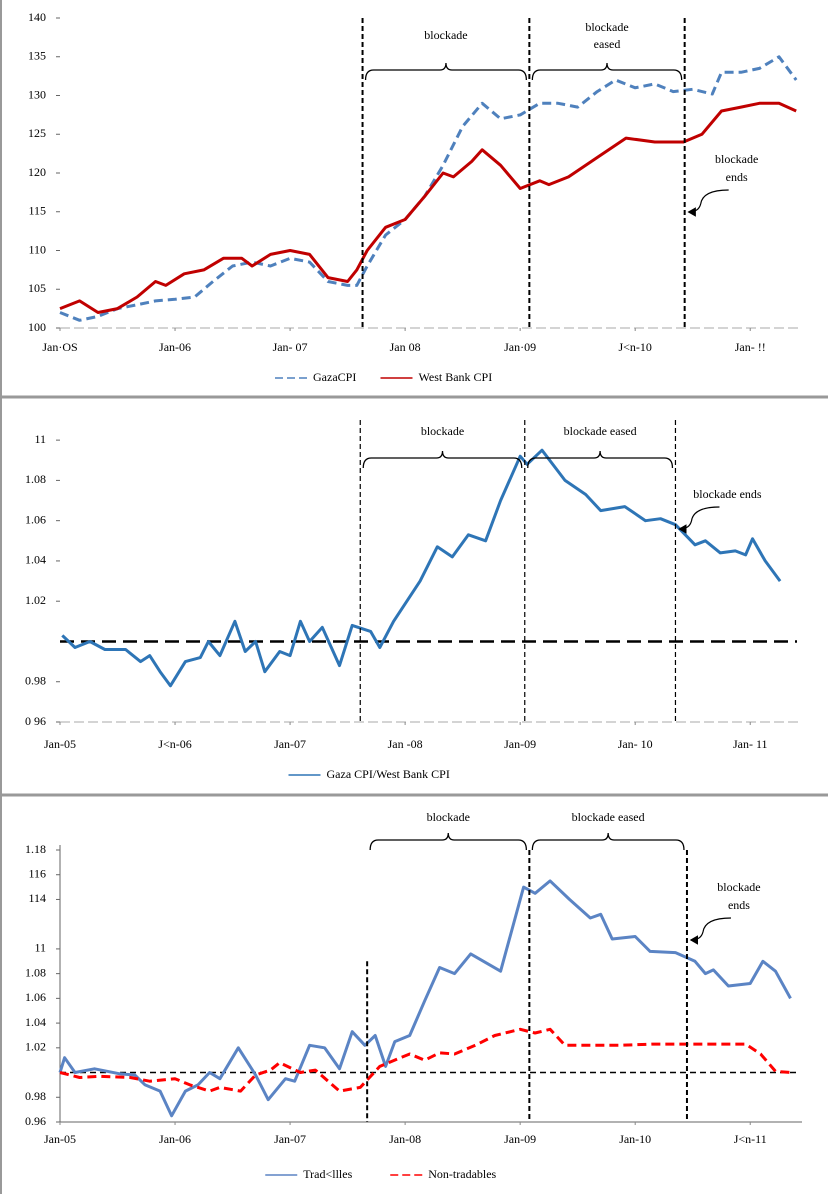 The height and width of the screenshot is (1194, 828). What do you see at coordinates (59, 347) in the screenshot?
I see `x-tick-label: Jan·OS` at bounding box center [59, 347].